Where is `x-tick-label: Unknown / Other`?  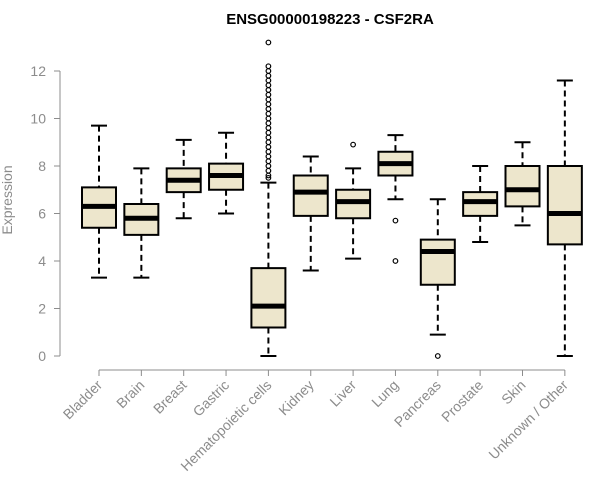 x-tick-label: Unknown / Other is located at coordinates (528, 420).